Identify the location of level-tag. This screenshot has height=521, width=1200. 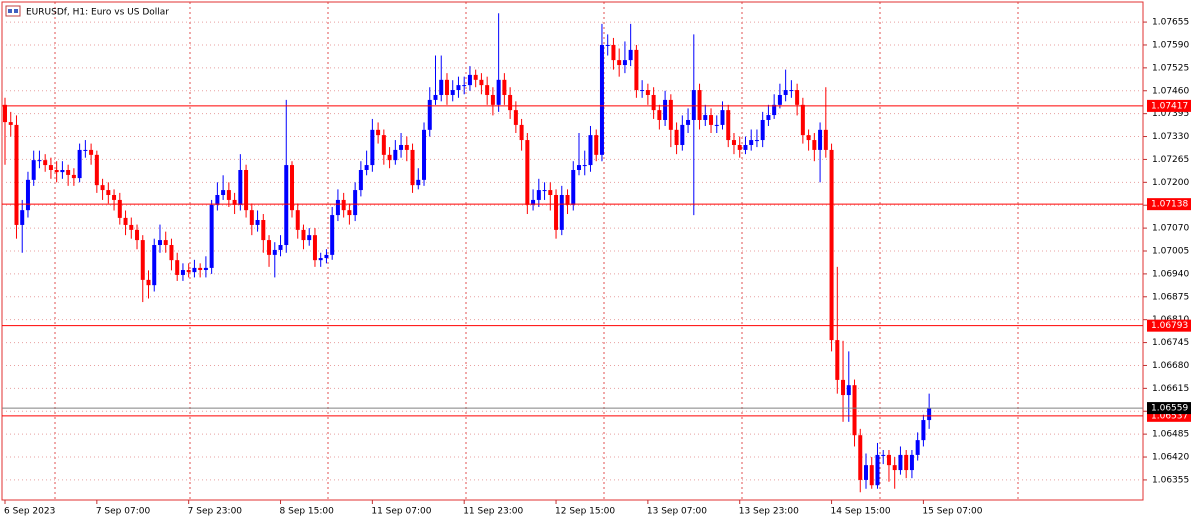
(1169, 105).